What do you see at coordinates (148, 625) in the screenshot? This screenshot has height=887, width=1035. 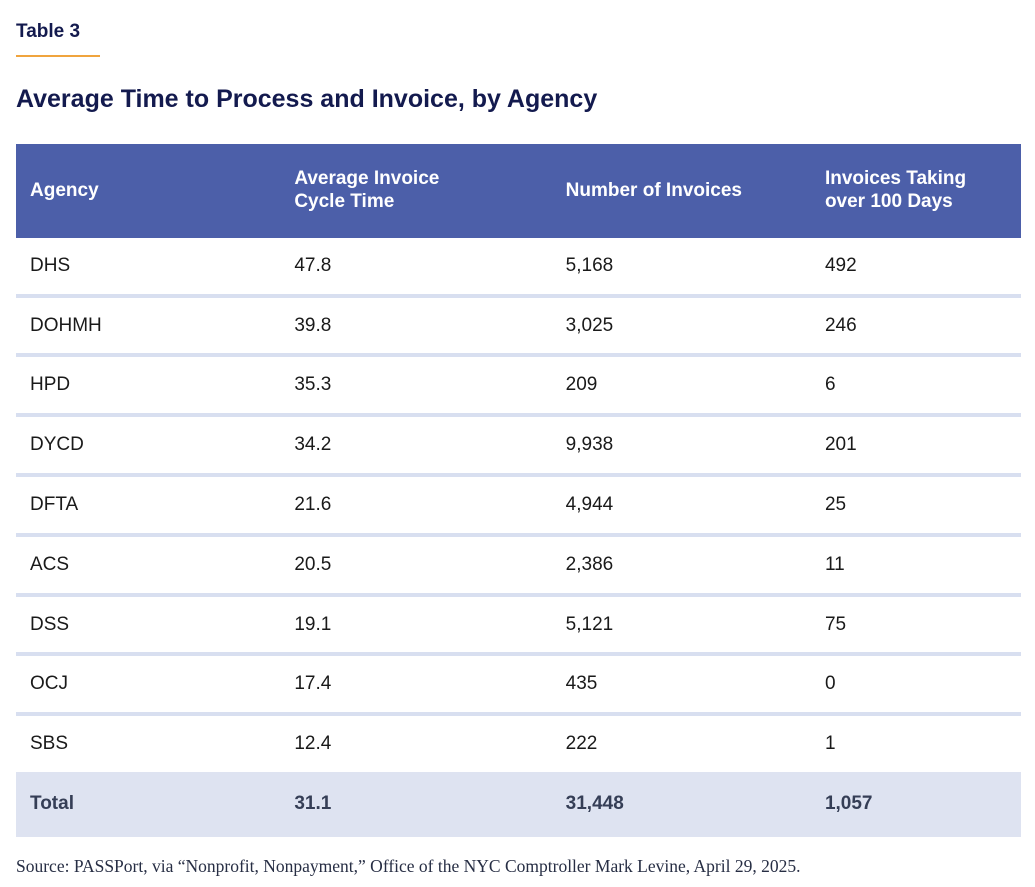 I see `agency-cell: DSS` at bounding box center [148, 625].